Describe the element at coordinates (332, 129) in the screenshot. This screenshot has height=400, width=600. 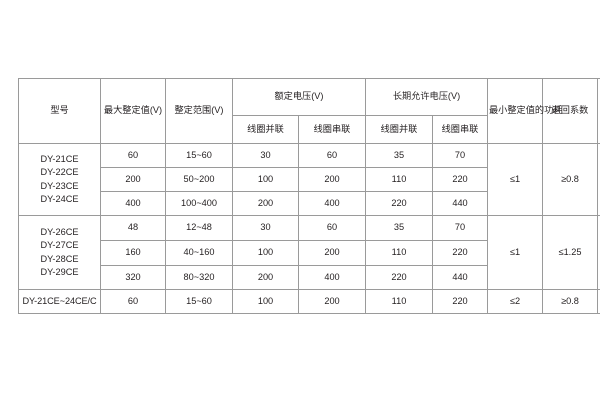
I see `header-rated-coil-series: 线圈串联` at that location.